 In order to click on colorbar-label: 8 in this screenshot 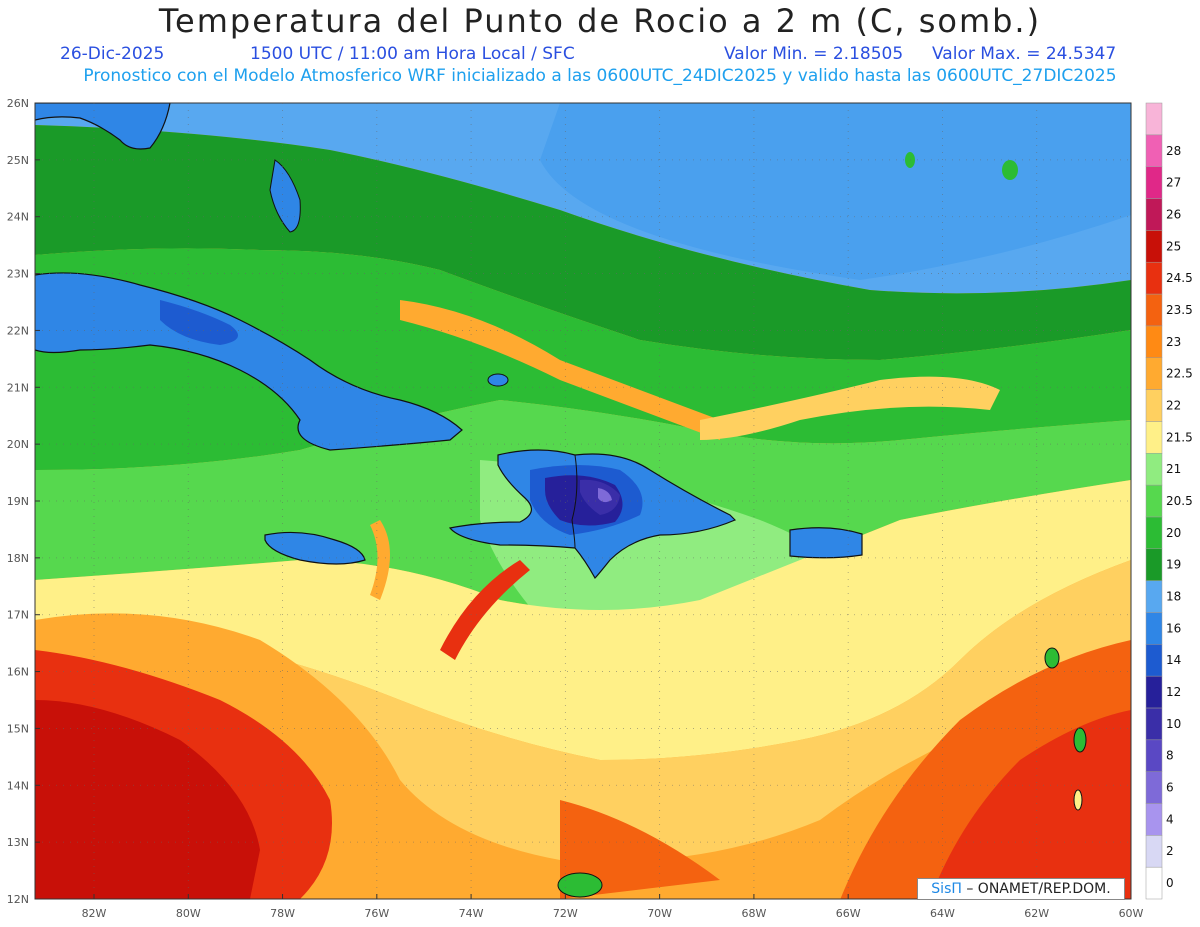, I will do `click(1170, 756)`.